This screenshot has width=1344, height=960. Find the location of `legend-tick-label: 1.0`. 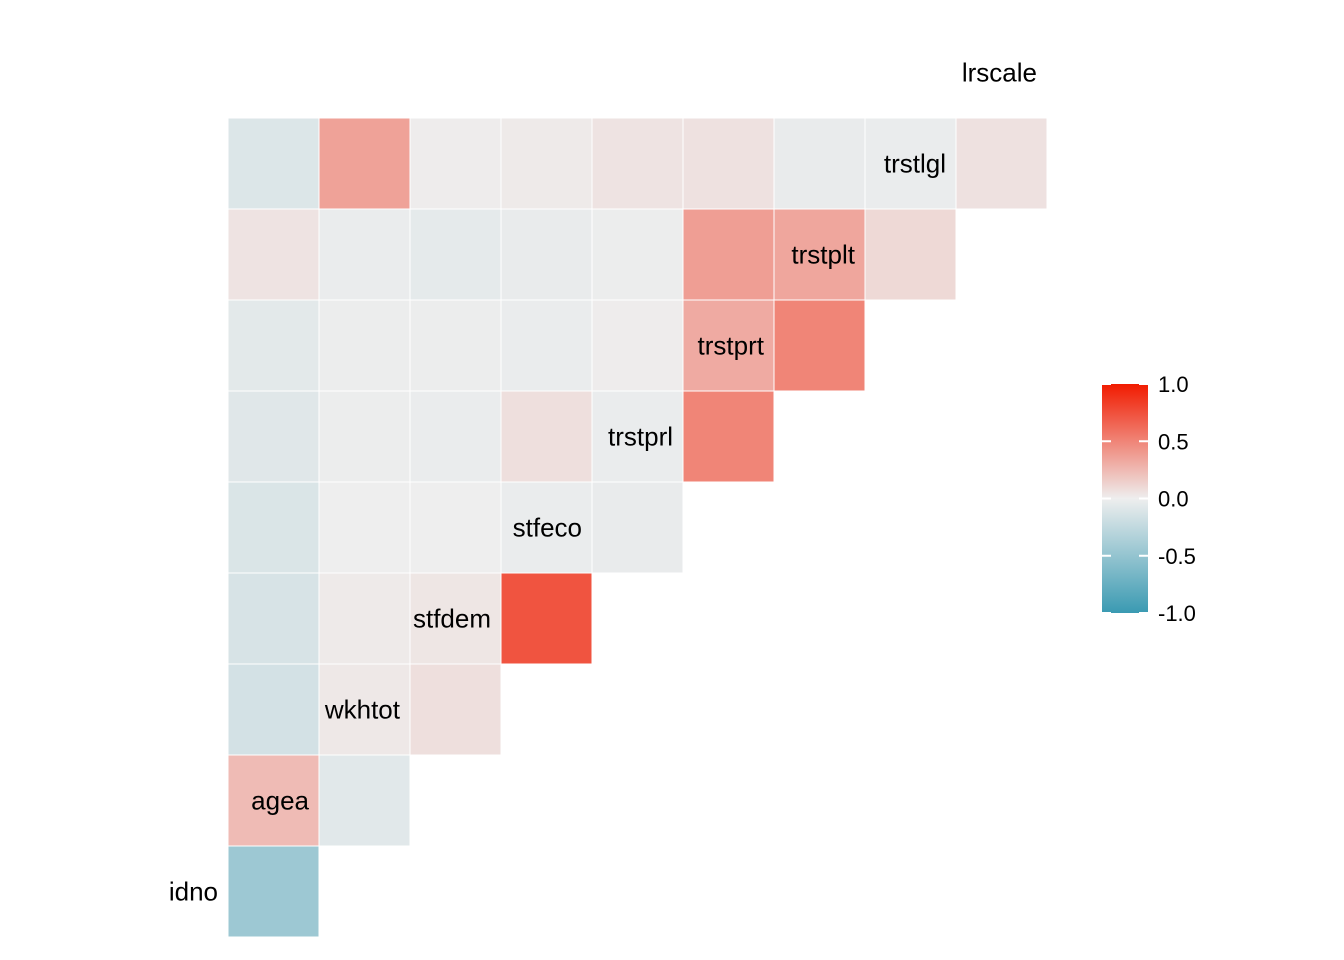

legend-tick-label: 1.0 is located at coordinates (1173, 384).